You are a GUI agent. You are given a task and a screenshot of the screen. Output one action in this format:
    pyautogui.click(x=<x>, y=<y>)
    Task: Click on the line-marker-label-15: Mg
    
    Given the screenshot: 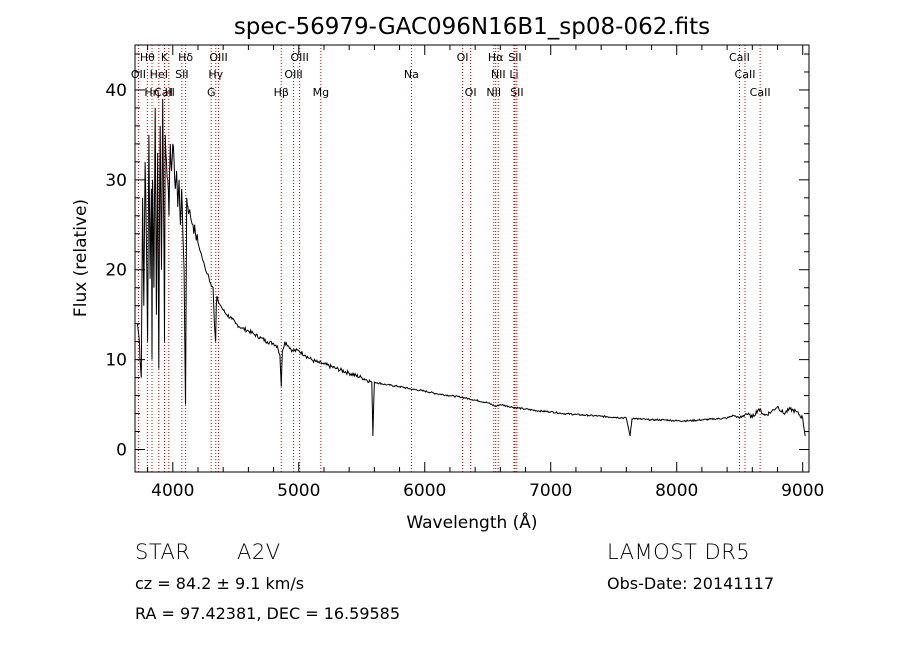 What is the action you would take?
    pyautogui.click(x=321, y=92)
    